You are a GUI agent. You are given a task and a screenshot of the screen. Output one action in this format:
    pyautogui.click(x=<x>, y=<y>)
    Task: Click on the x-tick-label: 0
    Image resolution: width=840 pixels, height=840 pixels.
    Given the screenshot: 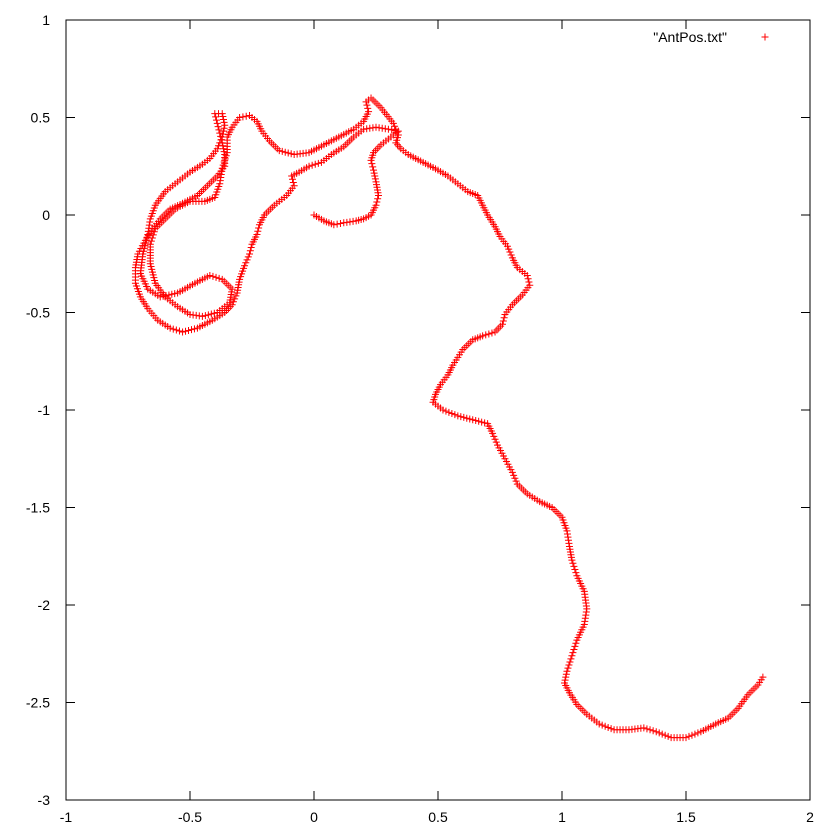 What is the action you would take?
    pyautogui.click(x=314, y=817)
    